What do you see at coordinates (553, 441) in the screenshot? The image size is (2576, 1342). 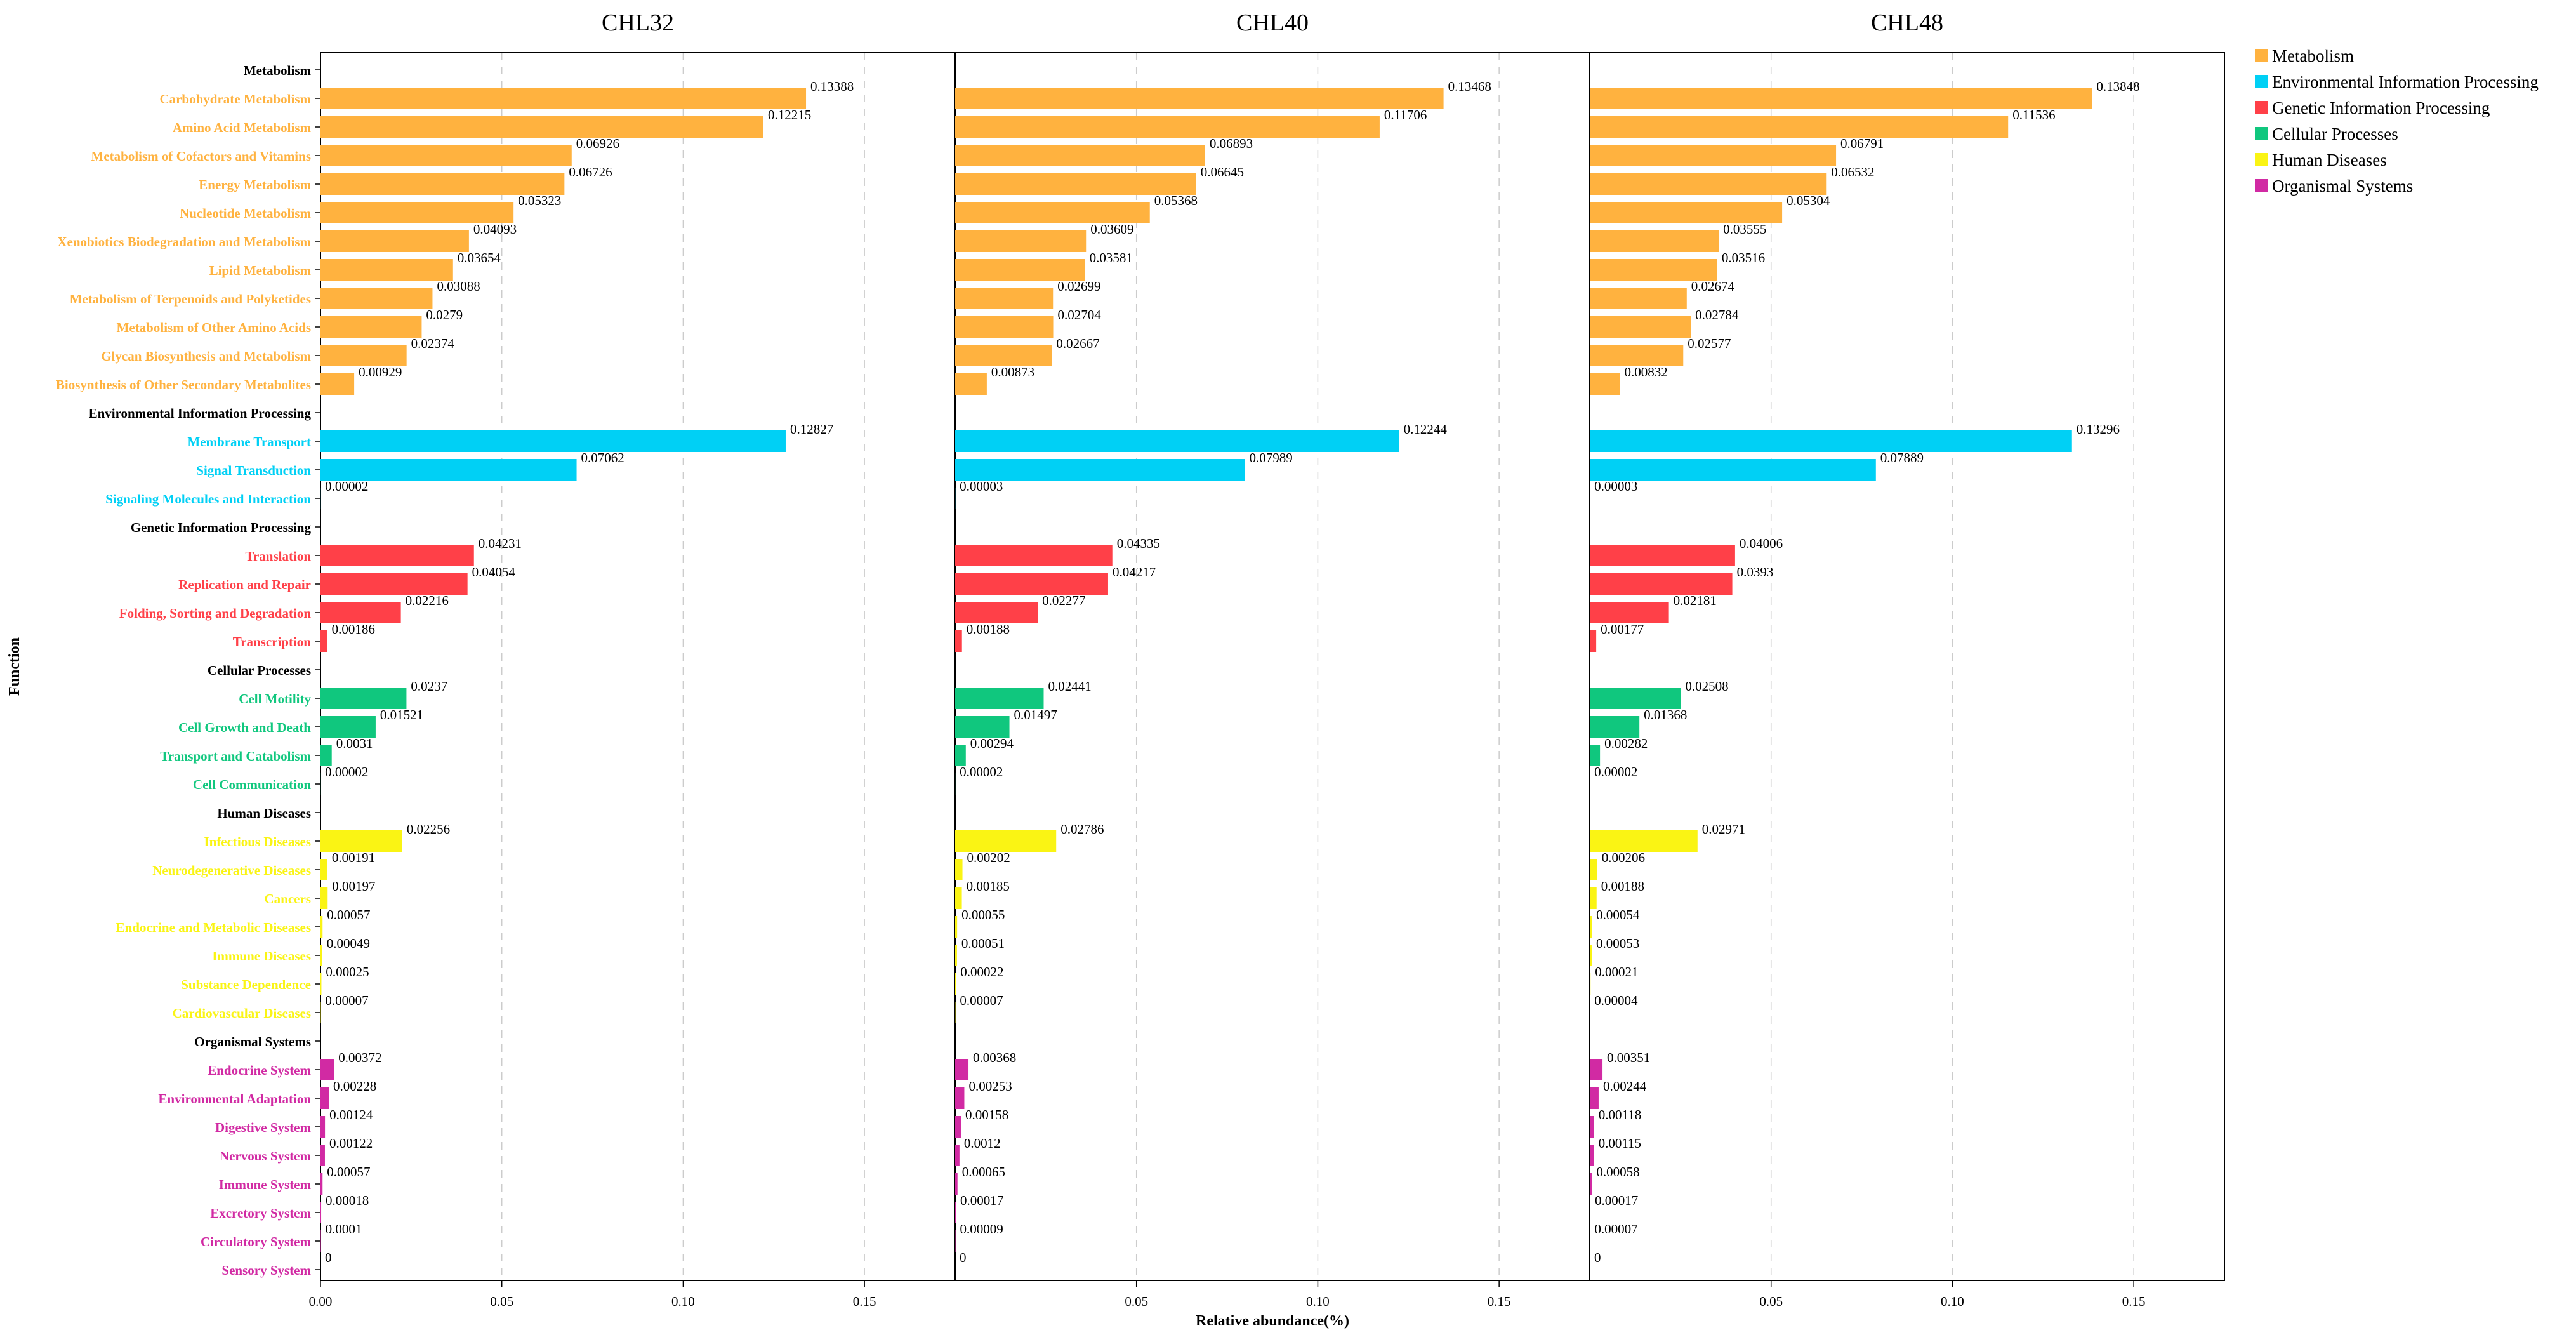 I see `bar-chl32-membrane-transport` at bounding box center [553, 441].